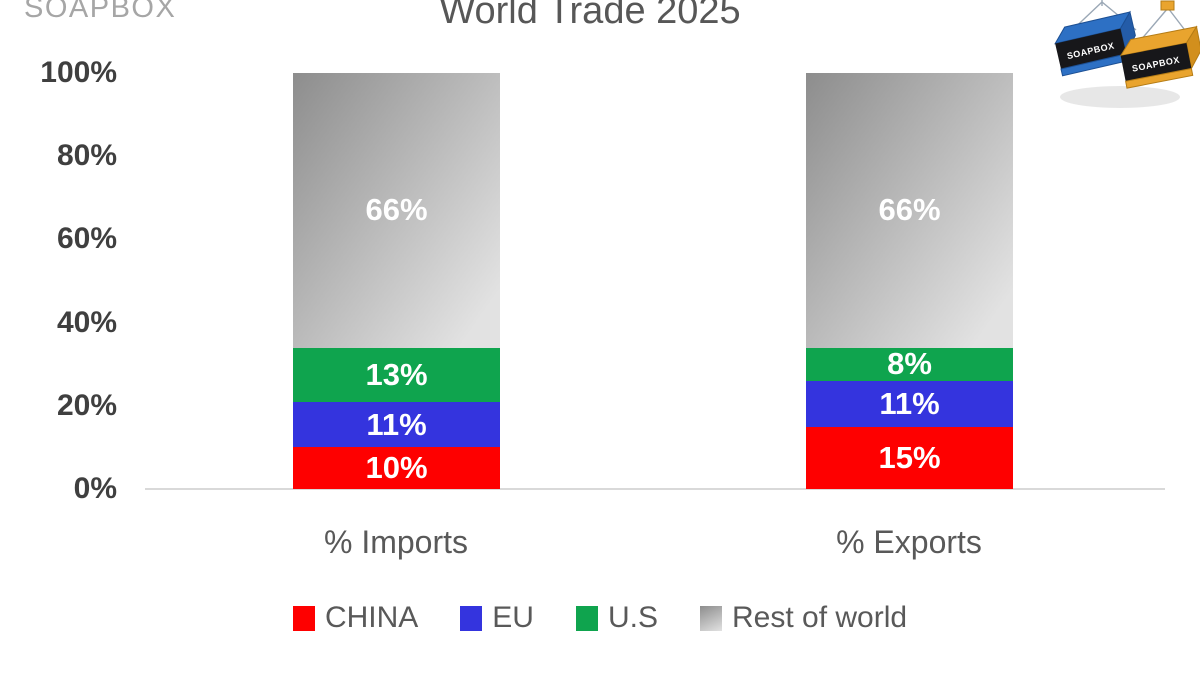 The width and height of the screenshot is (1200, 675). What do you see at coordinates (86, 322) in the screenshot?
I see `y-tick-label-40: 40%` at bounding box center [86, 322].